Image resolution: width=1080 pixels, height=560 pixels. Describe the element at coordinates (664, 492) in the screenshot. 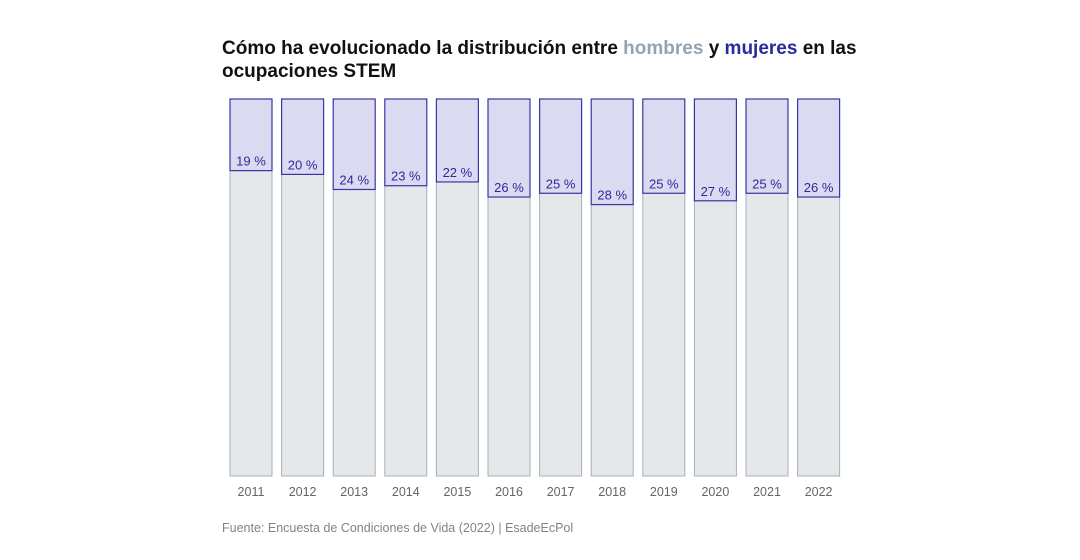

I see `x-tick-label: 2019` at that location.